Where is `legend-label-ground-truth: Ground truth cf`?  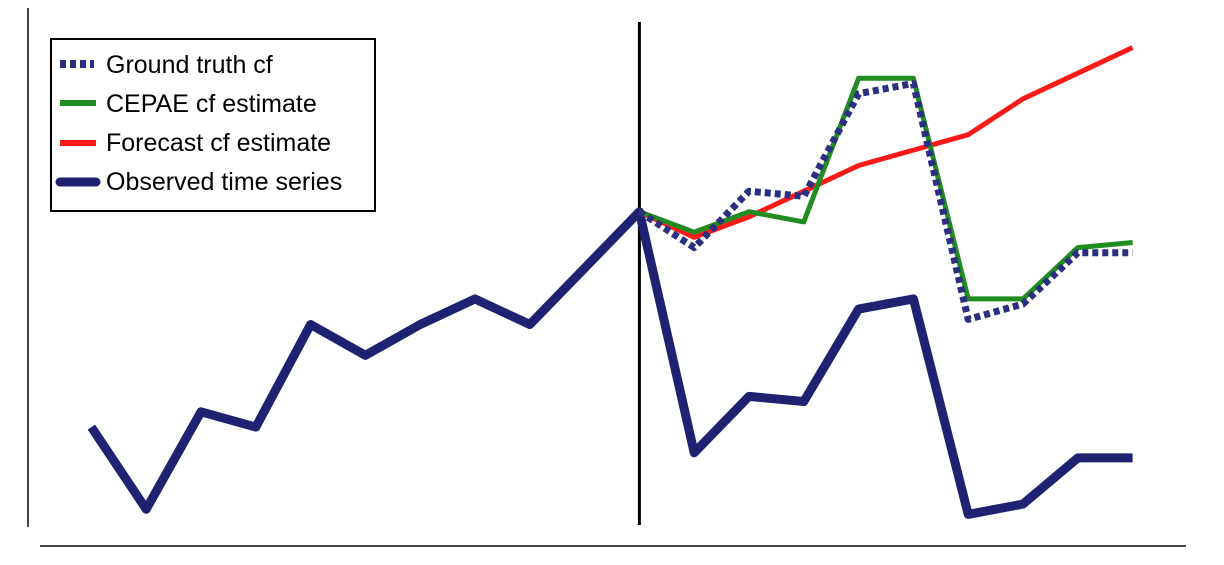 legend-label-ground-truth: Ground truth cf is located at coordinates (189, 65).